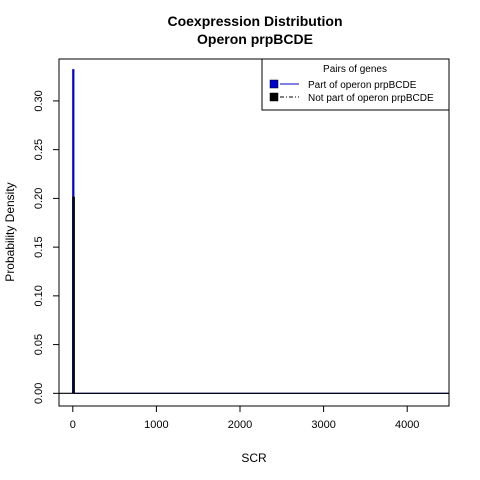 The image size is (480, 480). I want to click on legend-title: Pairs of genes, so click(355, 69).